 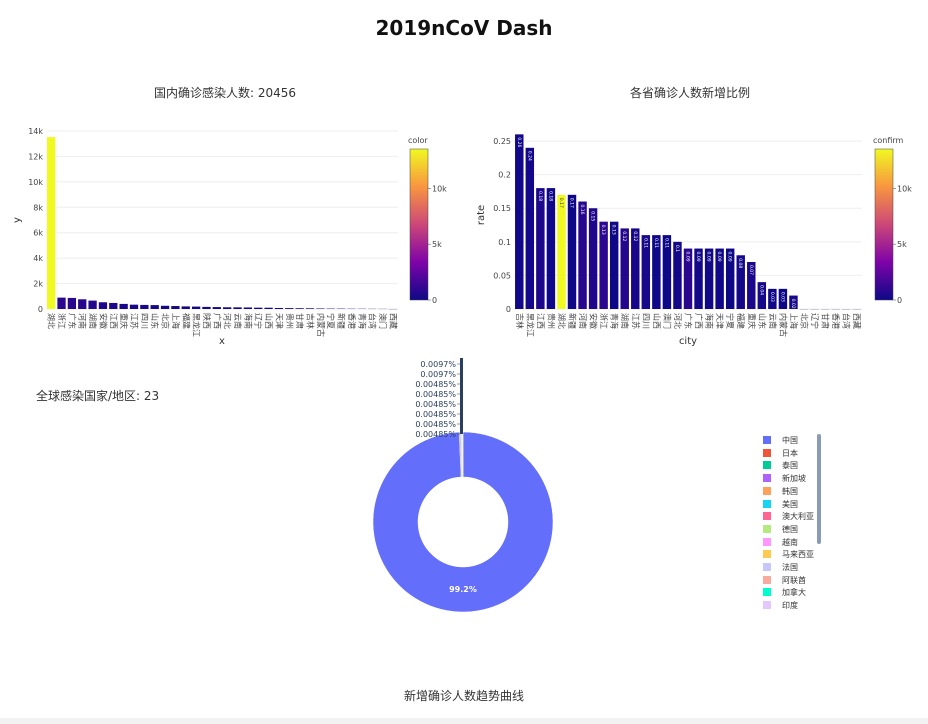 I want to click on legend-item-label: 中国, so click(x=790, y=440).